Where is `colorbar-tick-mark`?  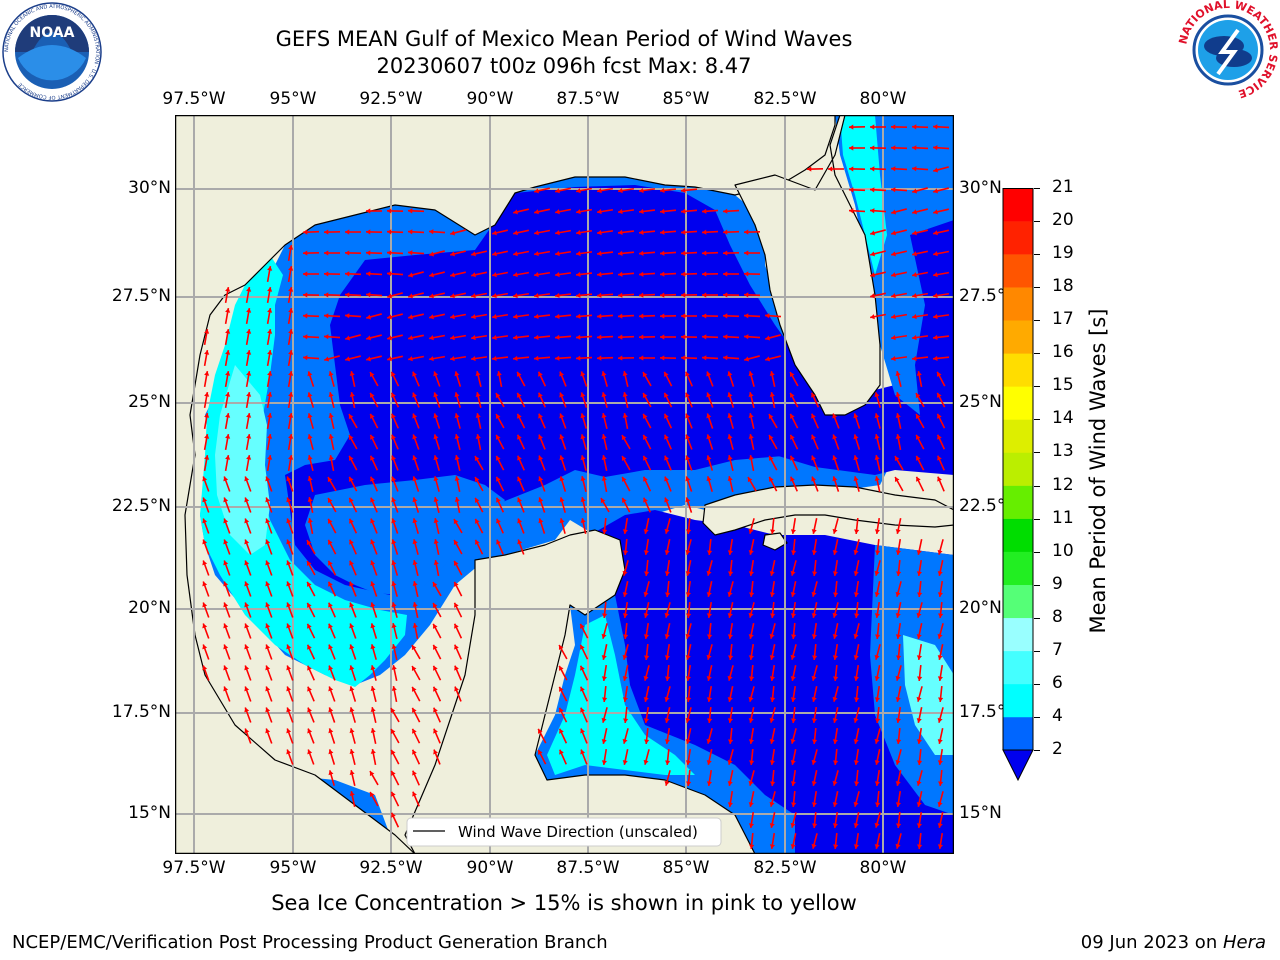
colorbar-tick-mark is located at coordinates (1037, 321).